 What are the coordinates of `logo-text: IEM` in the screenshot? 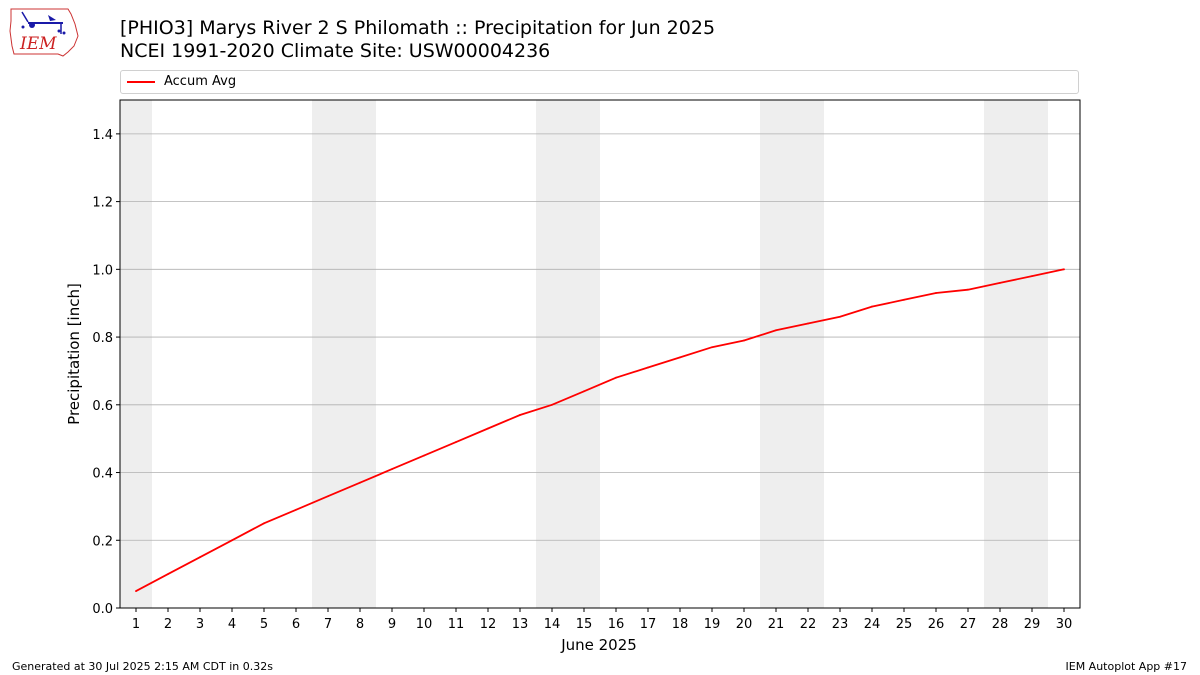 It's located at (38, 44).